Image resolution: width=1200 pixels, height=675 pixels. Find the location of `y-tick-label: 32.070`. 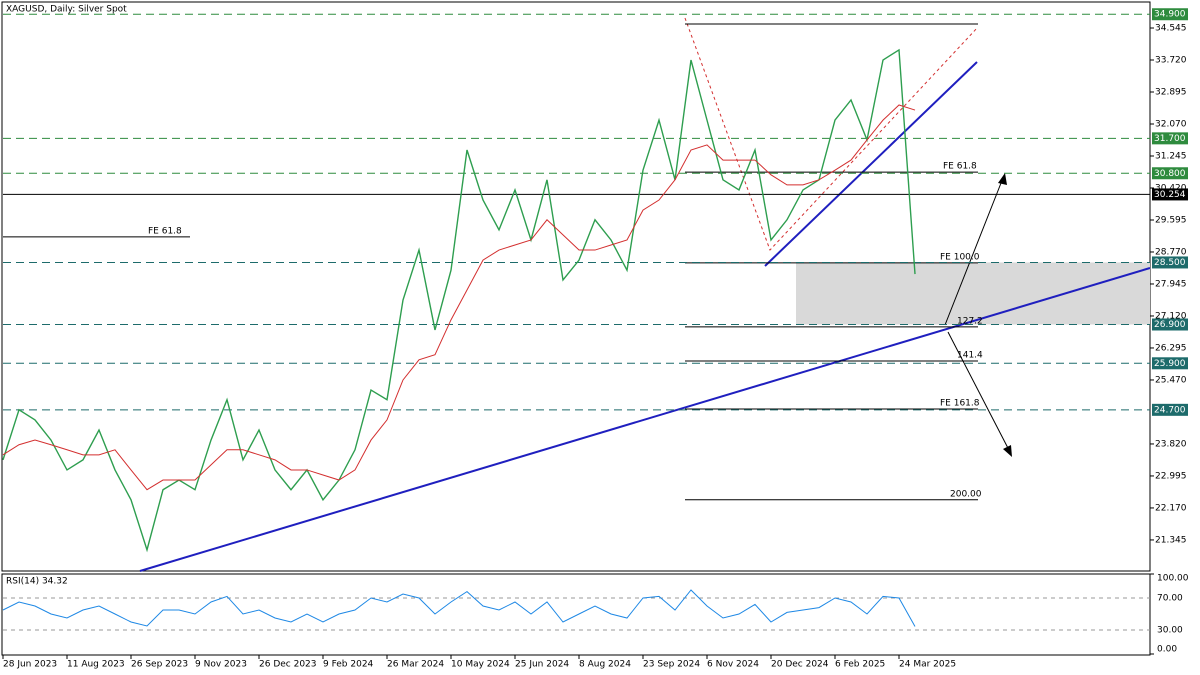

y-tick-label: 32.070 is located at coordinates (1171, 125).